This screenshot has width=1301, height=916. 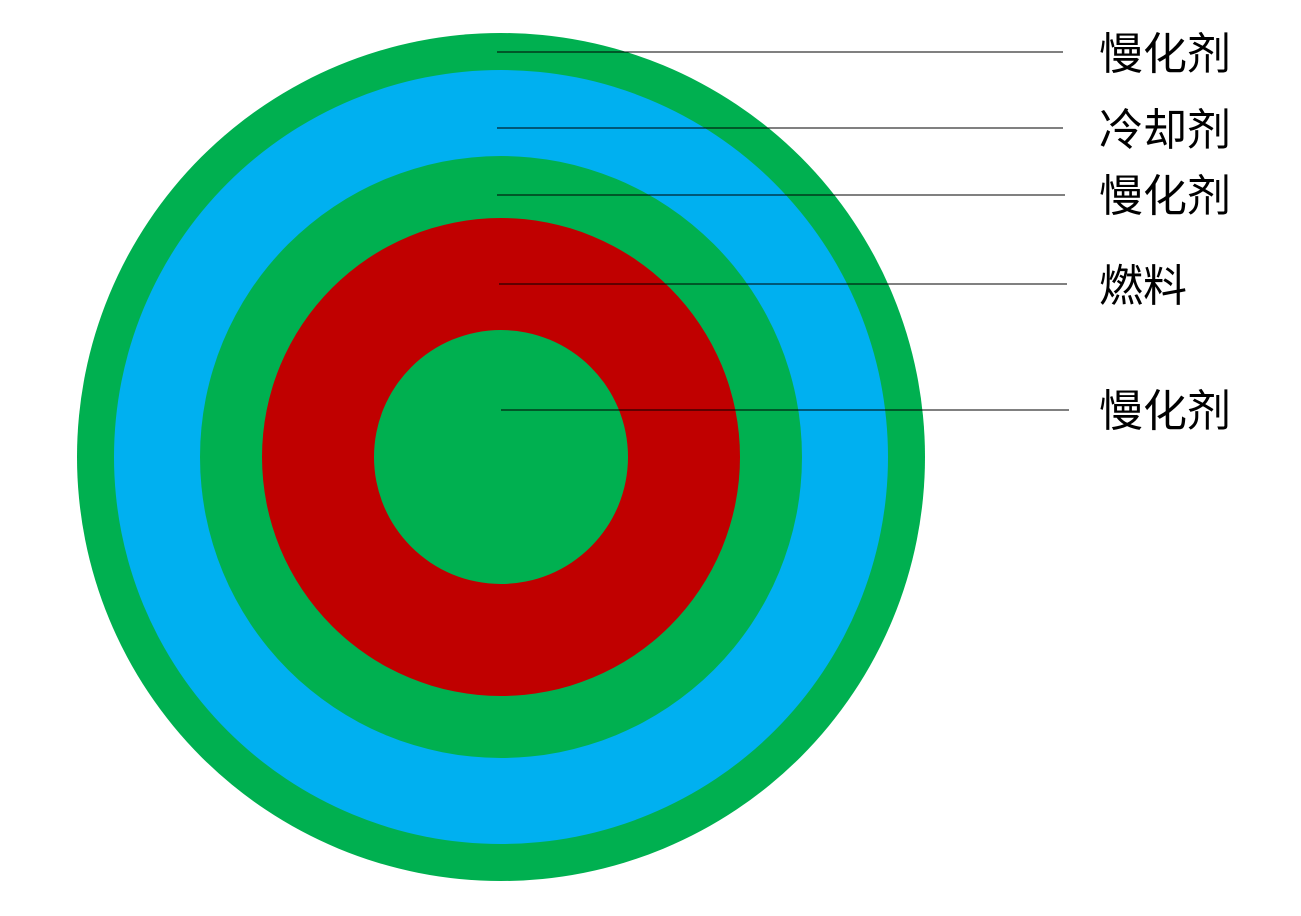 I want to click on fuel-label: 燃料, so click(x=1143, y=286).